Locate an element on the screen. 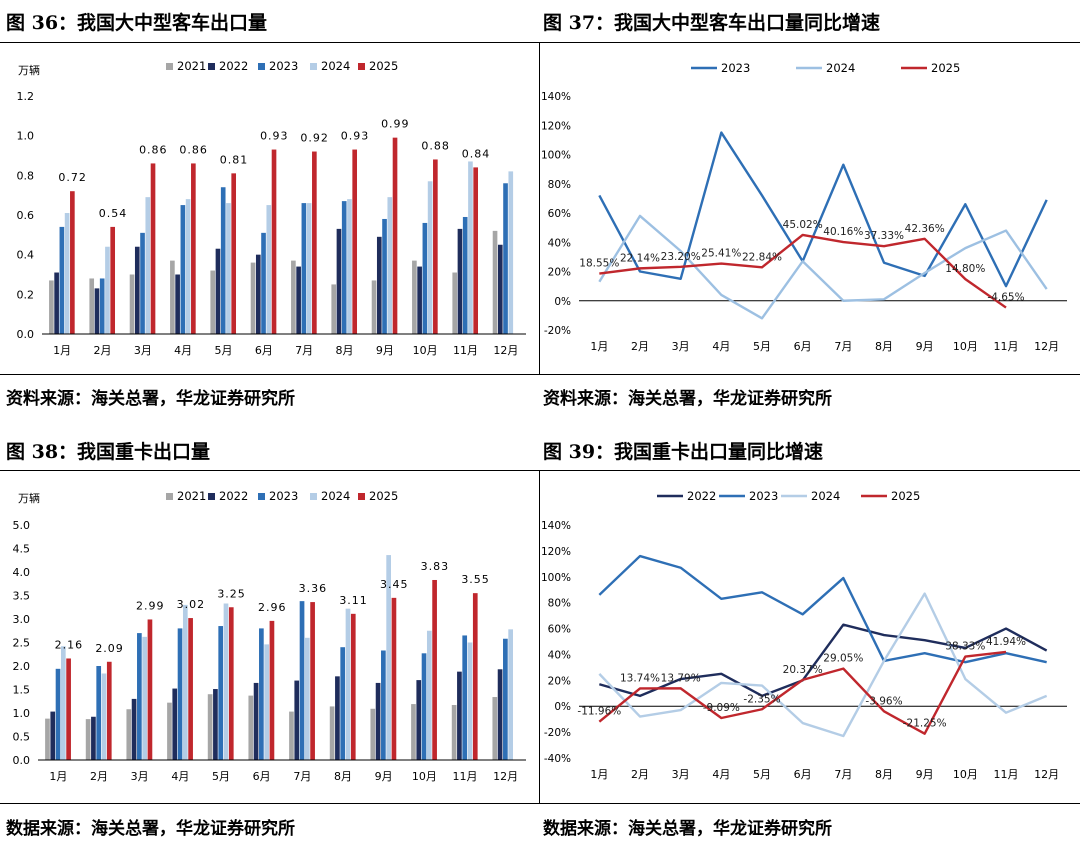  x-tick-label: 3月 is located at coordinates (140, 776).